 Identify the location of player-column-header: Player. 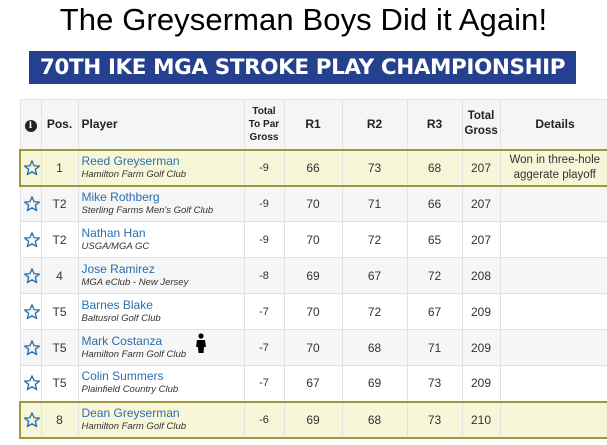
(161, 124).